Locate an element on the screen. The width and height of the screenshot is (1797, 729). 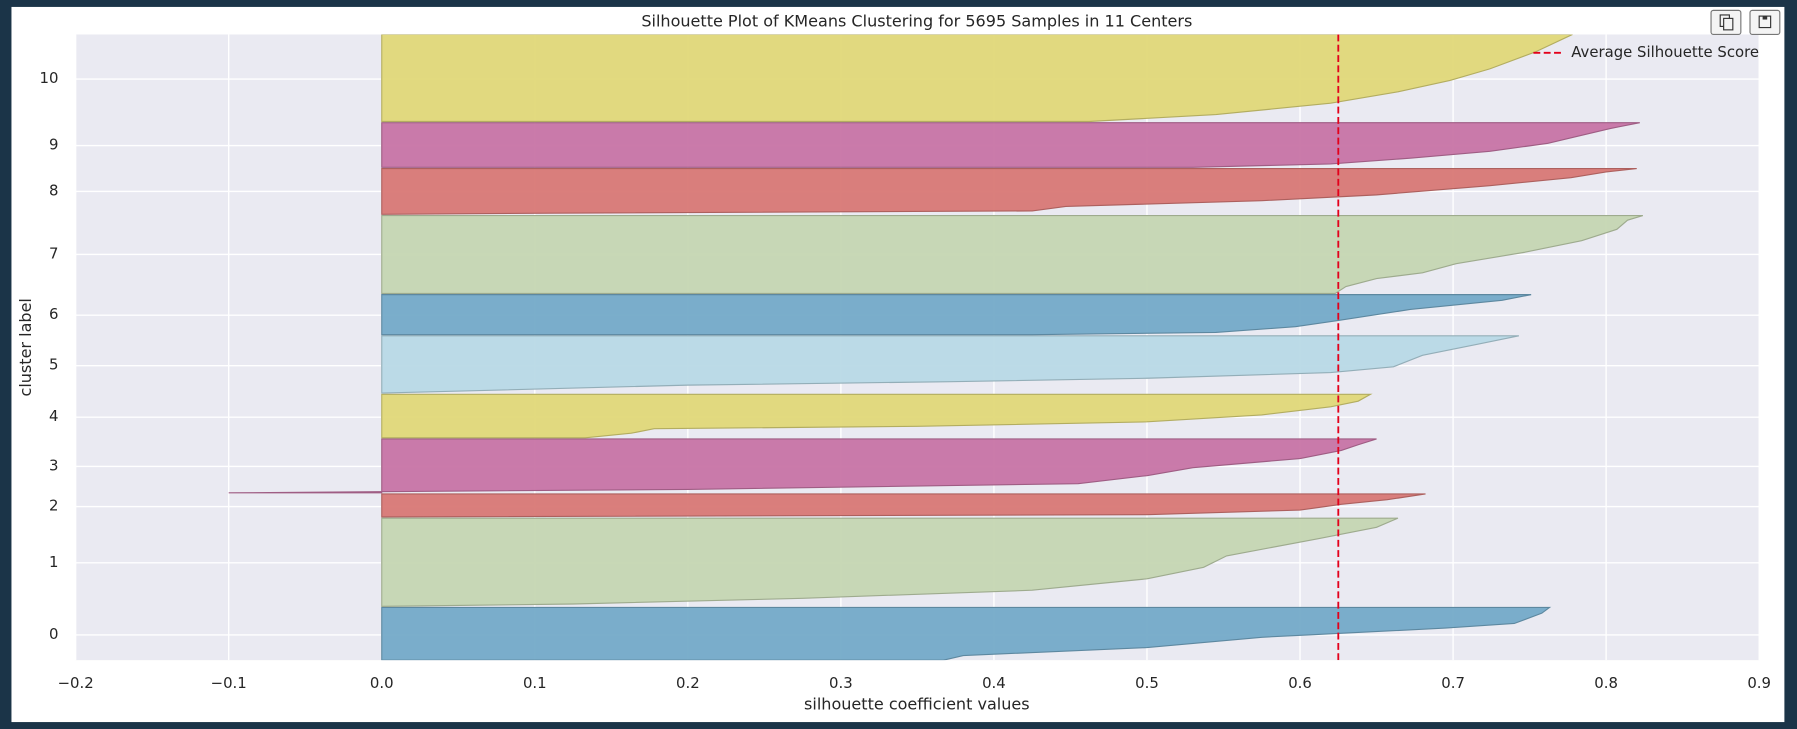
y-tick-label: 10 is located at coordinates (49, 78).